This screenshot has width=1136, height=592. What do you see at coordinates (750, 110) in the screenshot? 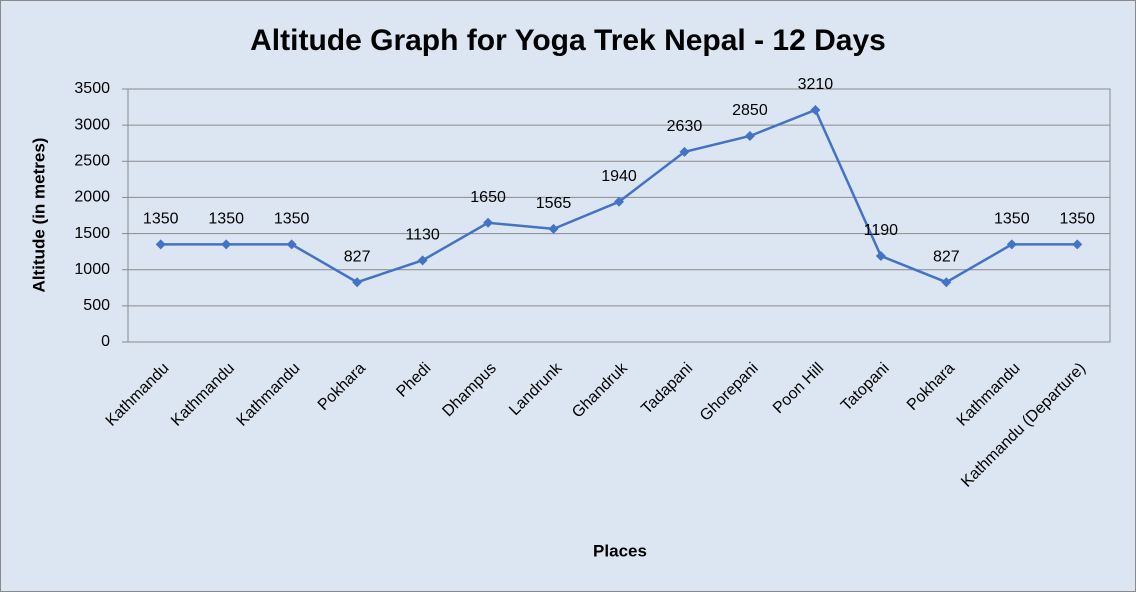
I see `data-label: 2850` at bounding box center [750, 110].